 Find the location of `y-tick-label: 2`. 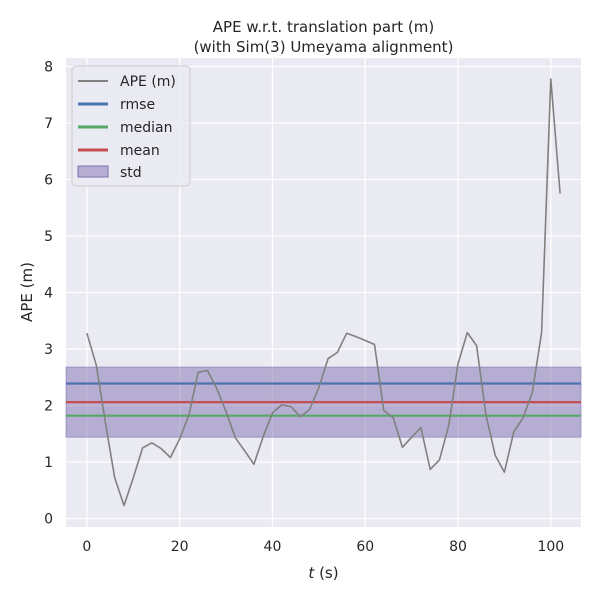

y-tick-label: 2 is located at coordinates (48, 407).